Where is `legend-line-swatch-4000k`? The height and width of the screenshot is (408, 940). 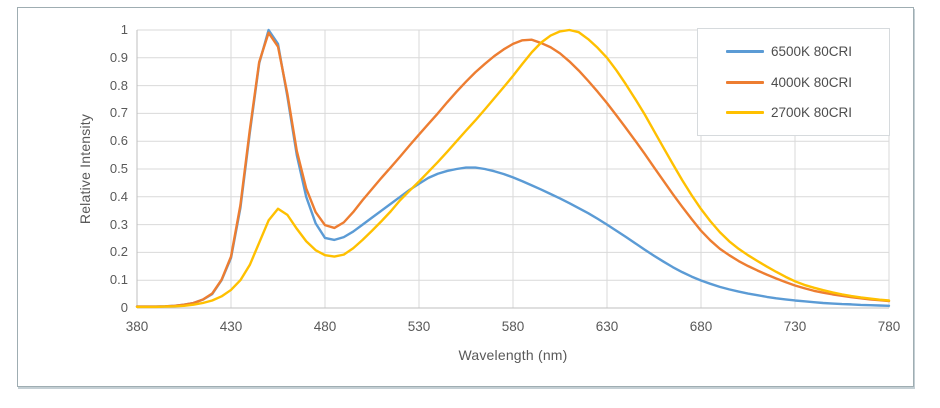
legend-line-swatch-4000k is located at coordinates (745, 82).